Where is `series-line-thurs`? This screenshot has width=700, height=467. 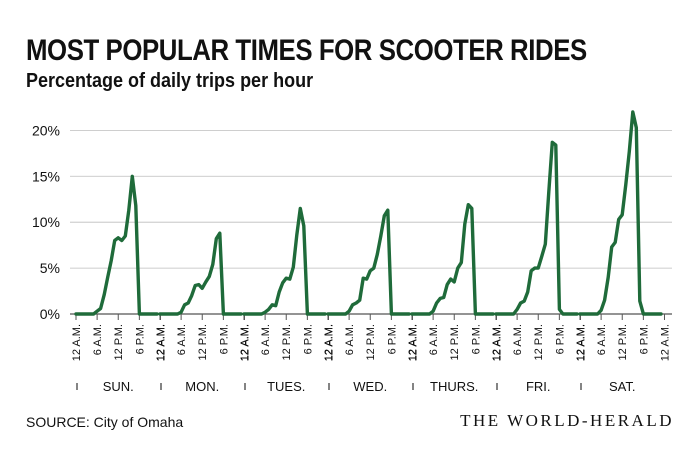 series-line-thurs is located at coordinates (452, 259).